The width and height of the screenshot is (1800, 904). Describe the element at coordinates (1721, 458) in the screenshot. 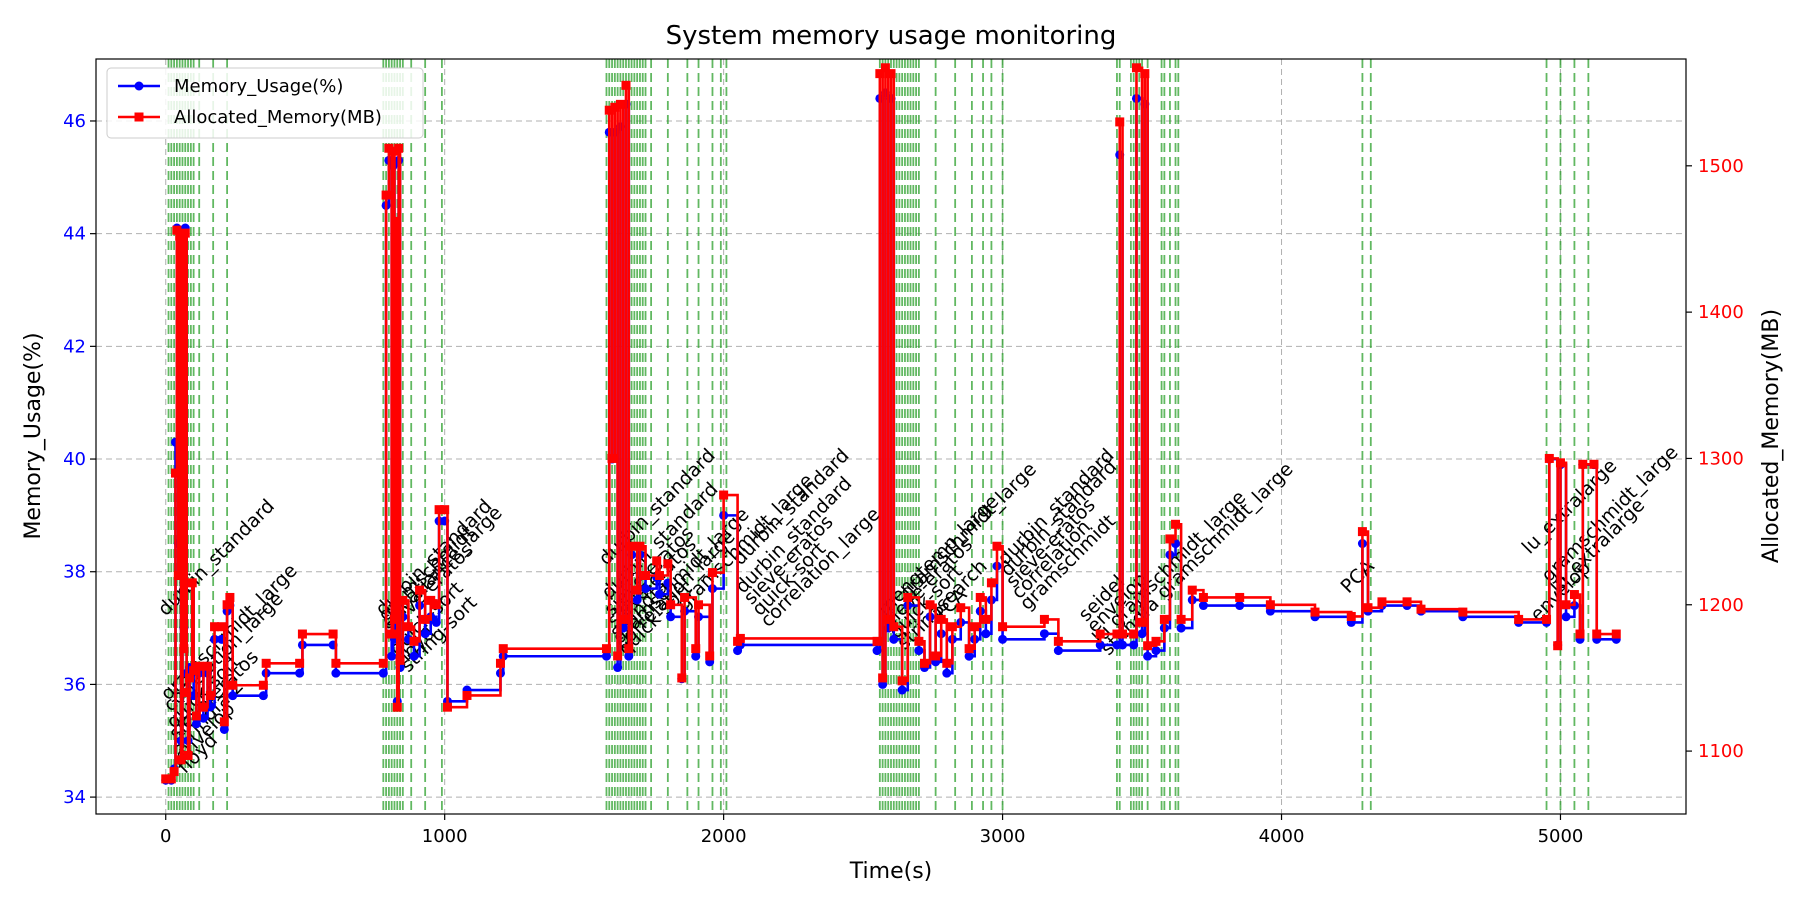

I see `y-right-tick-label: 1300` at that location.